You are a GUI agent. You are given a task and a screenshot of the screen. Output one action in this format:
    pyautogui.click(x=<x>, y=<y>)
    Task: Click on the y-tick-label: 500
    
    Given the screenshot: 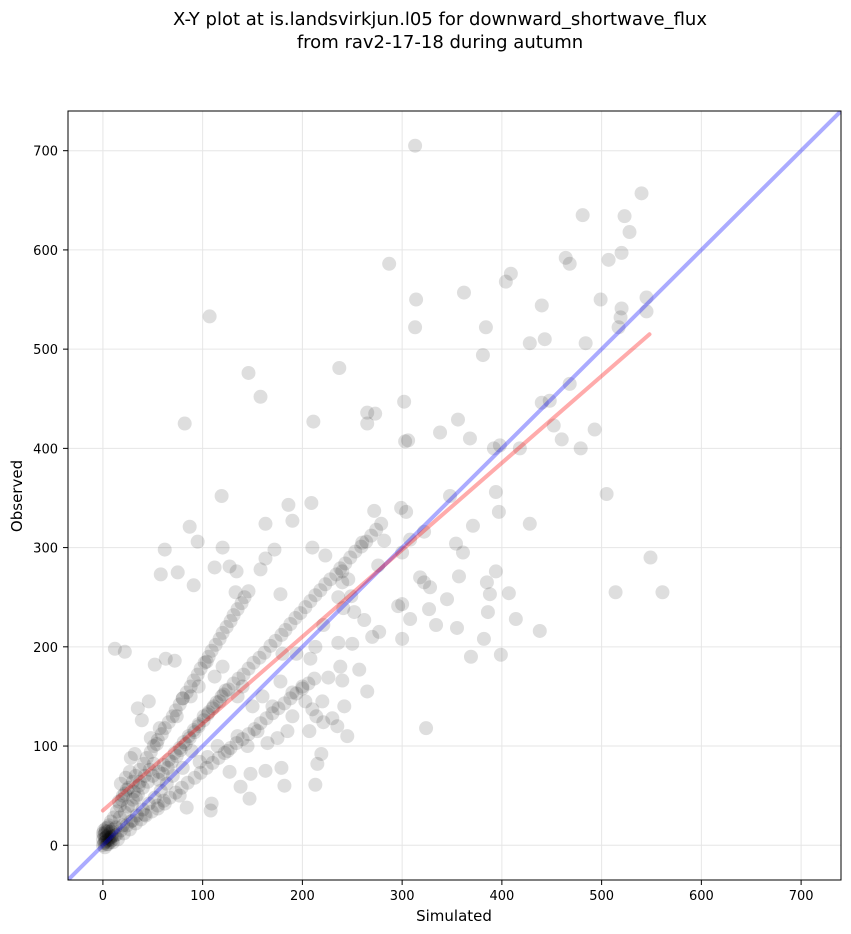 What is the action you would take?
    pyautogui.click(x=45, y=350)
    